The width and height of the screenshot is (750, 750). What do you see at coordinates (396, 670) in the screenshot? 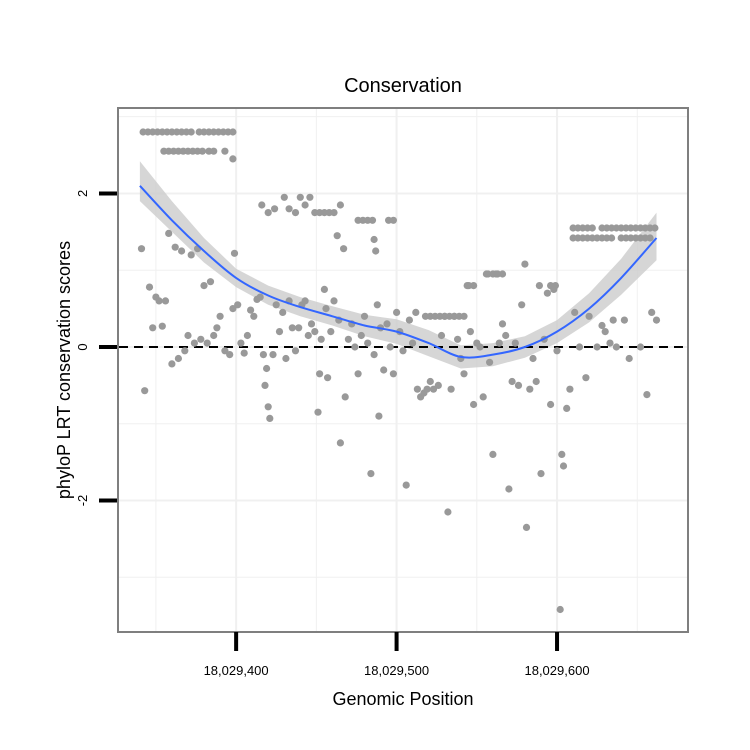
I see `x-tick-label: 18,029,500` at bounding box center [396, 670].